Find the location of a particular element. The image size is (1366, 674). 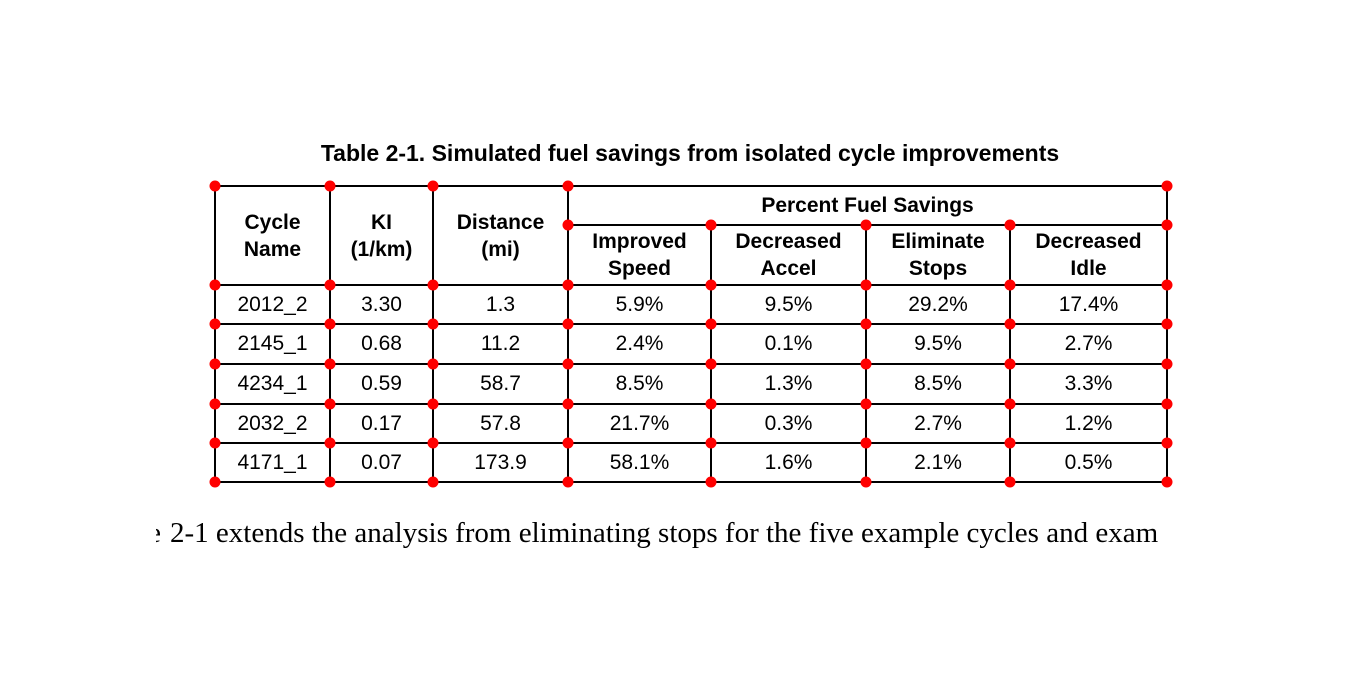

col-header-decreased-accel: Decreased Accel is located at coordinates (788, 255).